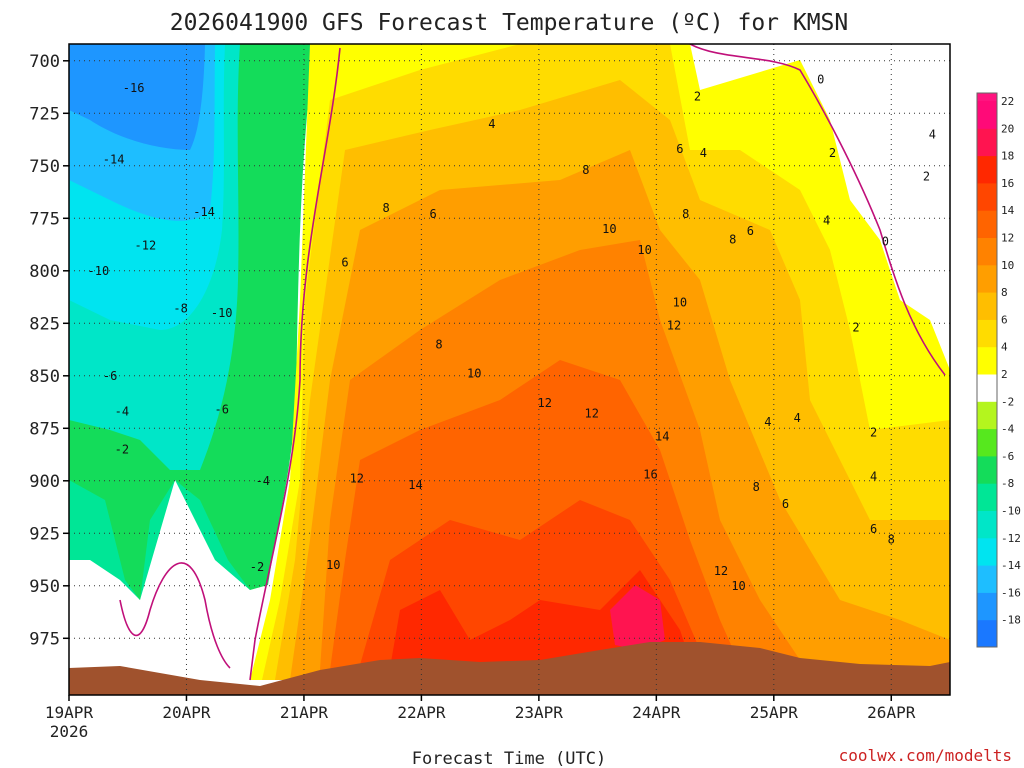 The height and width of the screenshot is (768, 1024). Describe the element at coordinates (44, 114) in the screenshot. I see `y-tick-label: 725` at that location.